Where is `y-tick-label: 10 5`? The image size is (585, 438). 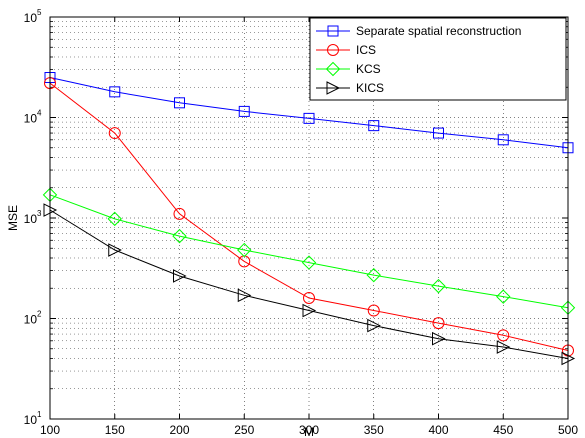
y-tick-label: 10 5 is located at coordinates (33, 16).